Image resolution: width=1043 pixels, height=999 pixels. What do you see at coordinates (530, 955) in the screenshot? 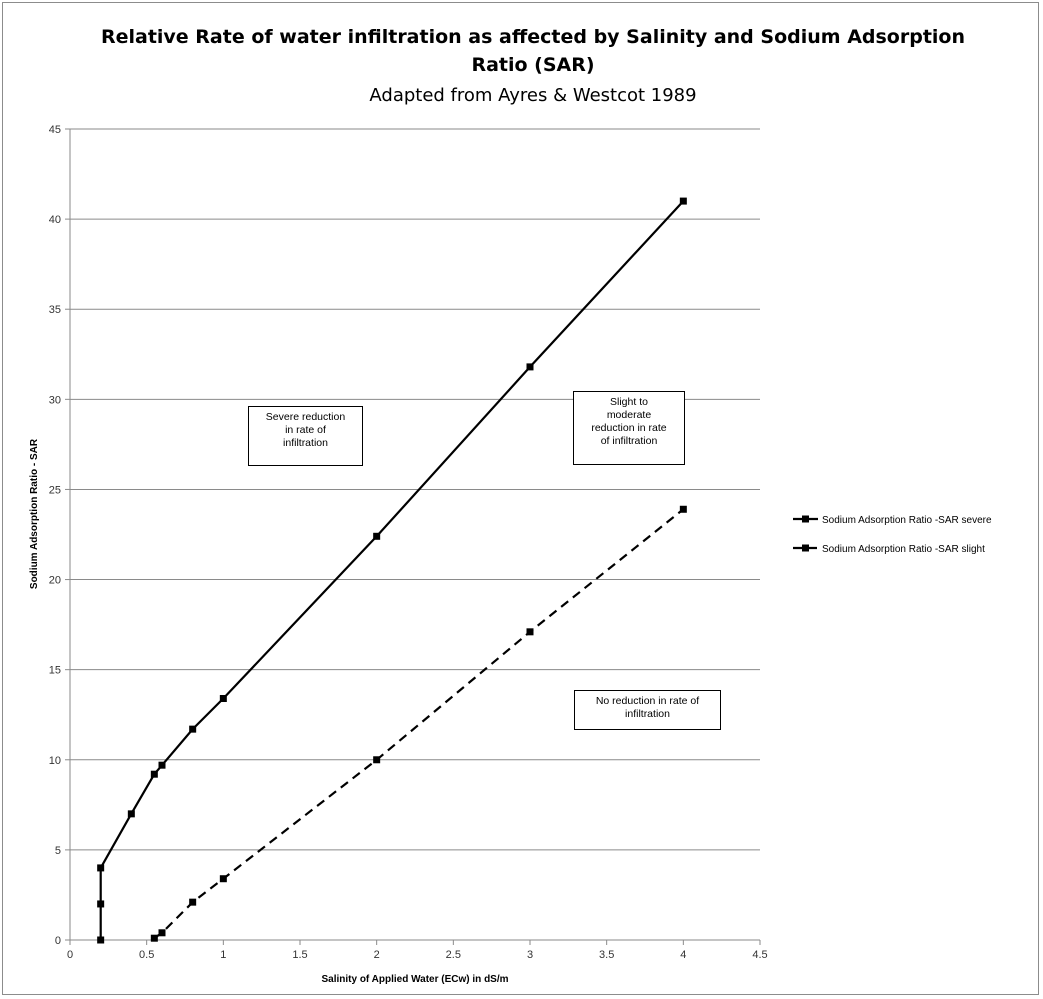
I see `x-tick-label-6: 3` at bounding box center [530, 955].